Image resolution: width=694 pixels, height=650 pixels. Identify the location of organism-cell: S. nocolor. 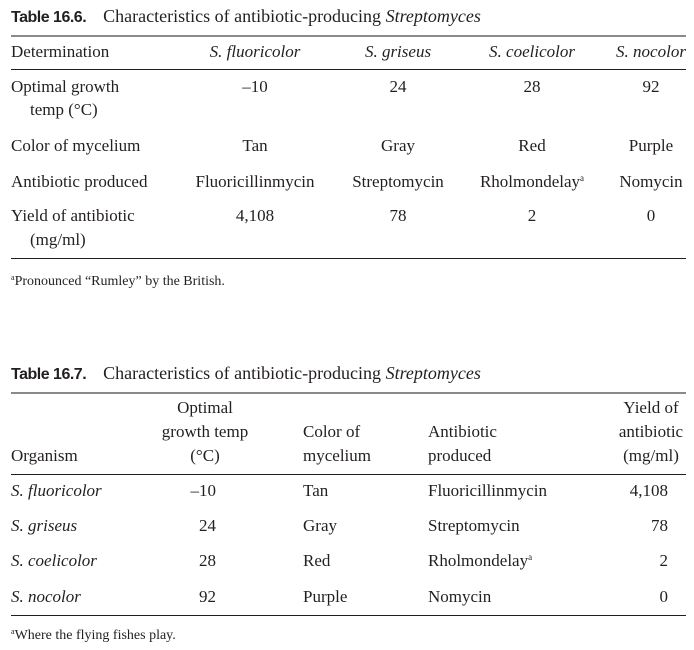
(46, 596).